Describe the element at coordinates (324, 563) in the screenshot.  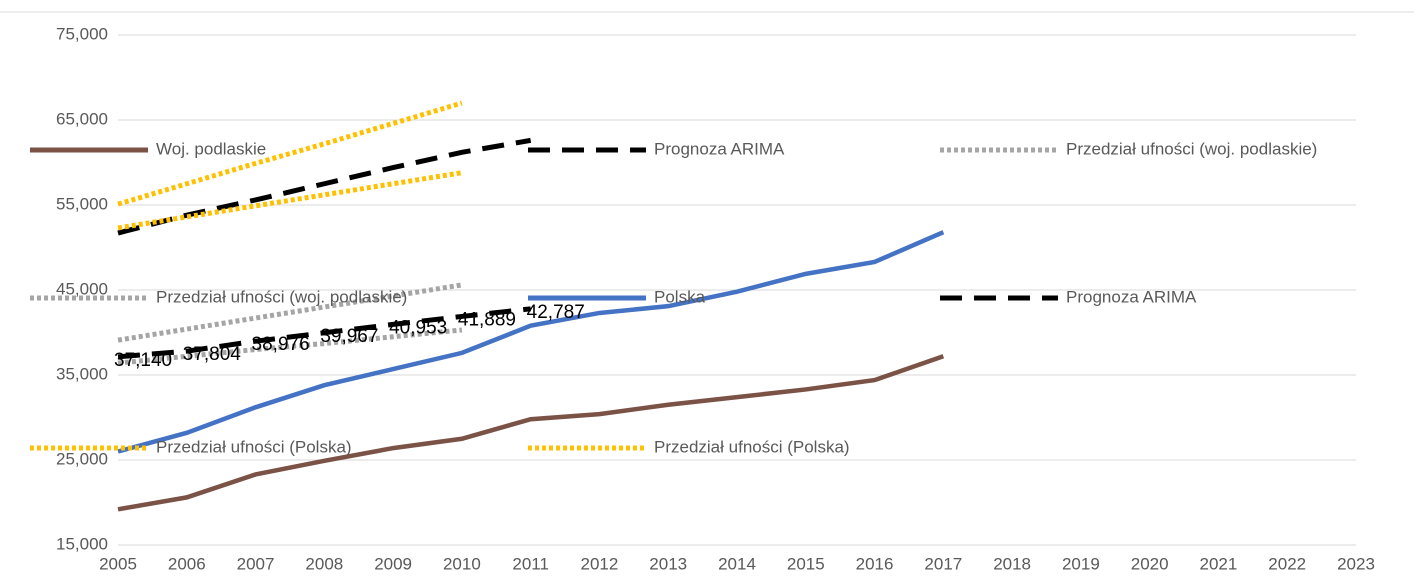
I see `x-tick-label: 2008` at that location.